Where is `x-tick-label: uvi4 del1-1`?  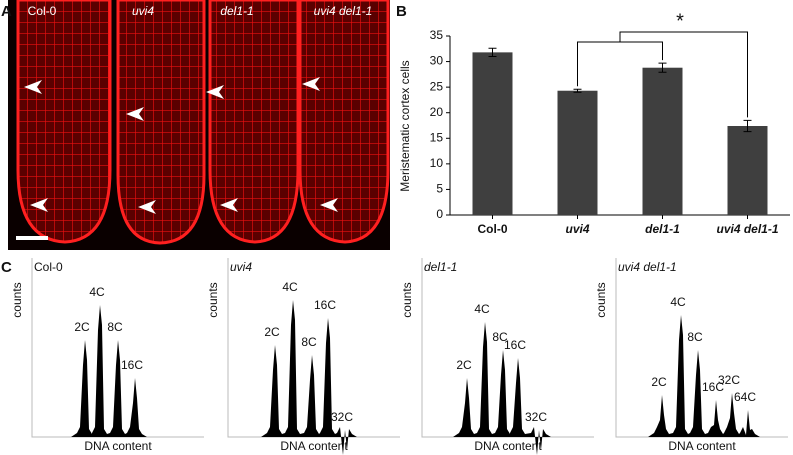 x-tick-label: uvi4 del1-1 is located at coordinates (747, 229).